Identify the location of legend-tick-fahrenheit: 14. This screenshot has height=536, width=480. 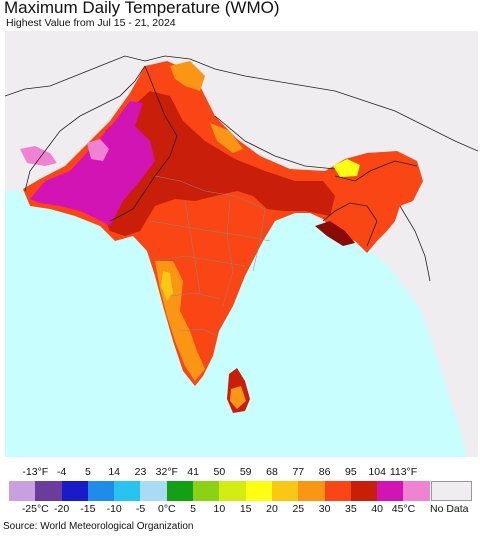
(114, 472).